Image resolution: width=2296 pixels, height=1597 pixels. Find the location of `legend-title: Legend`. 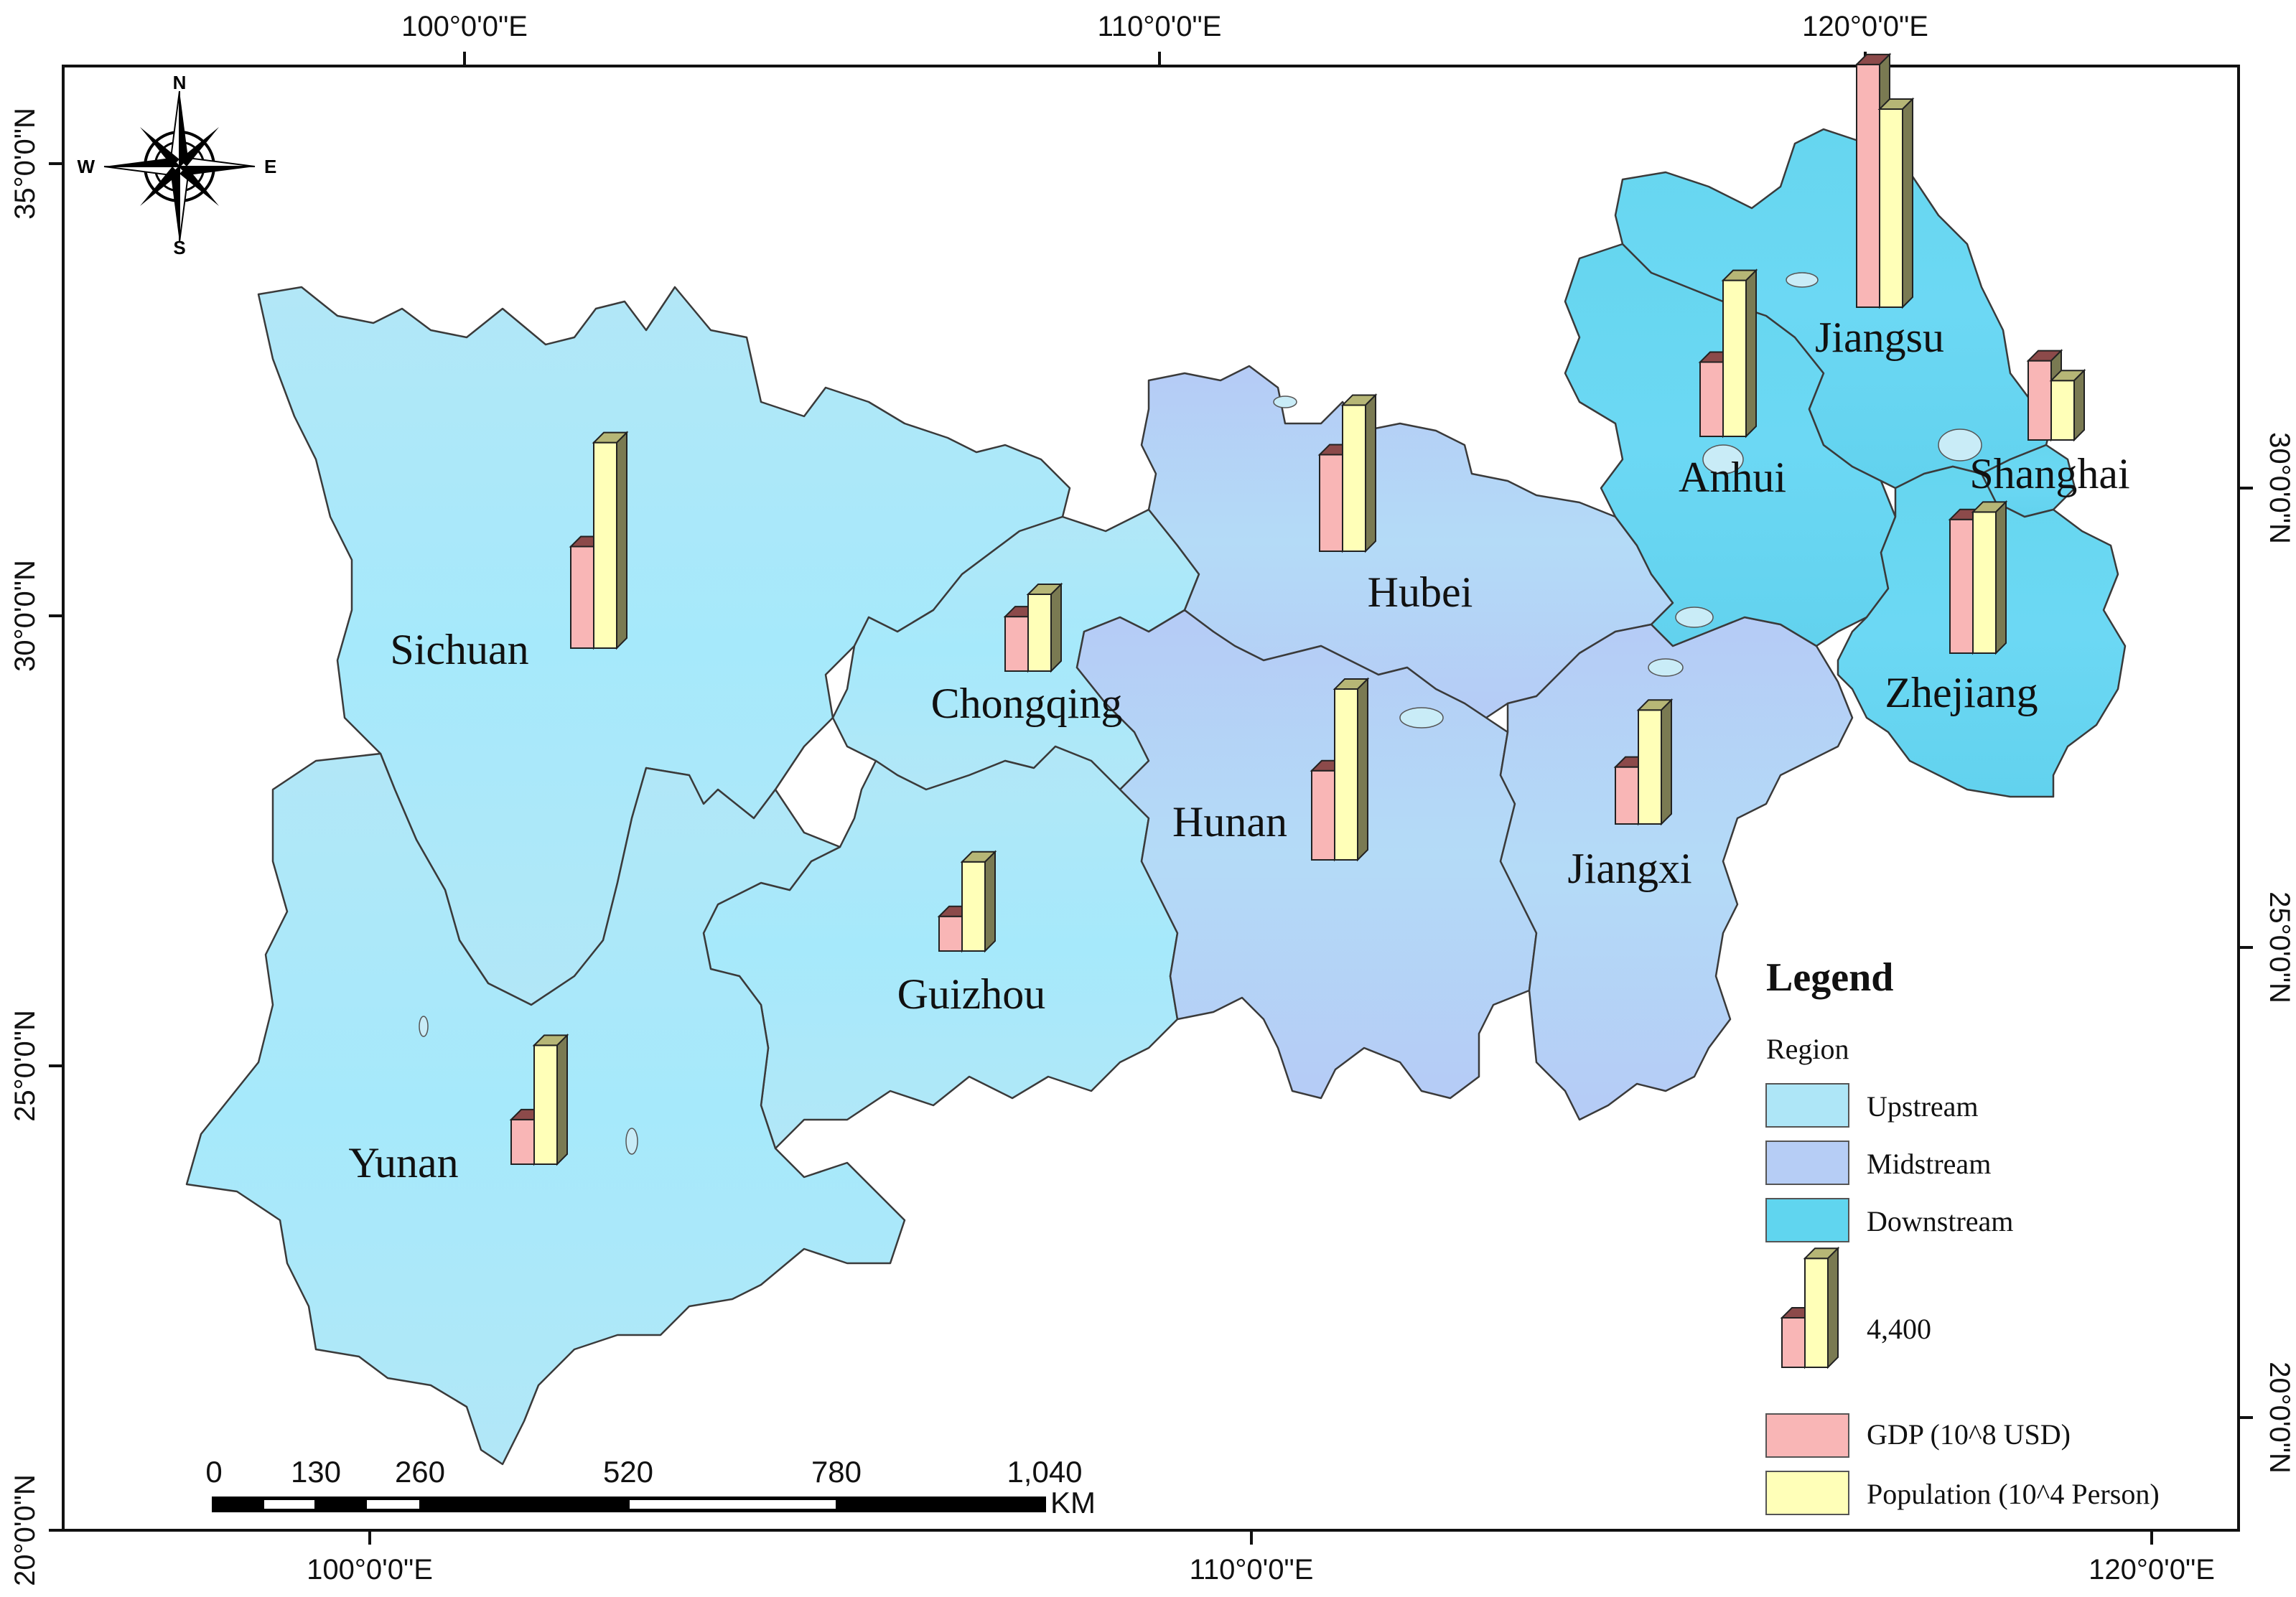

legend-title: Legend is located at coordinates (1829, 977).